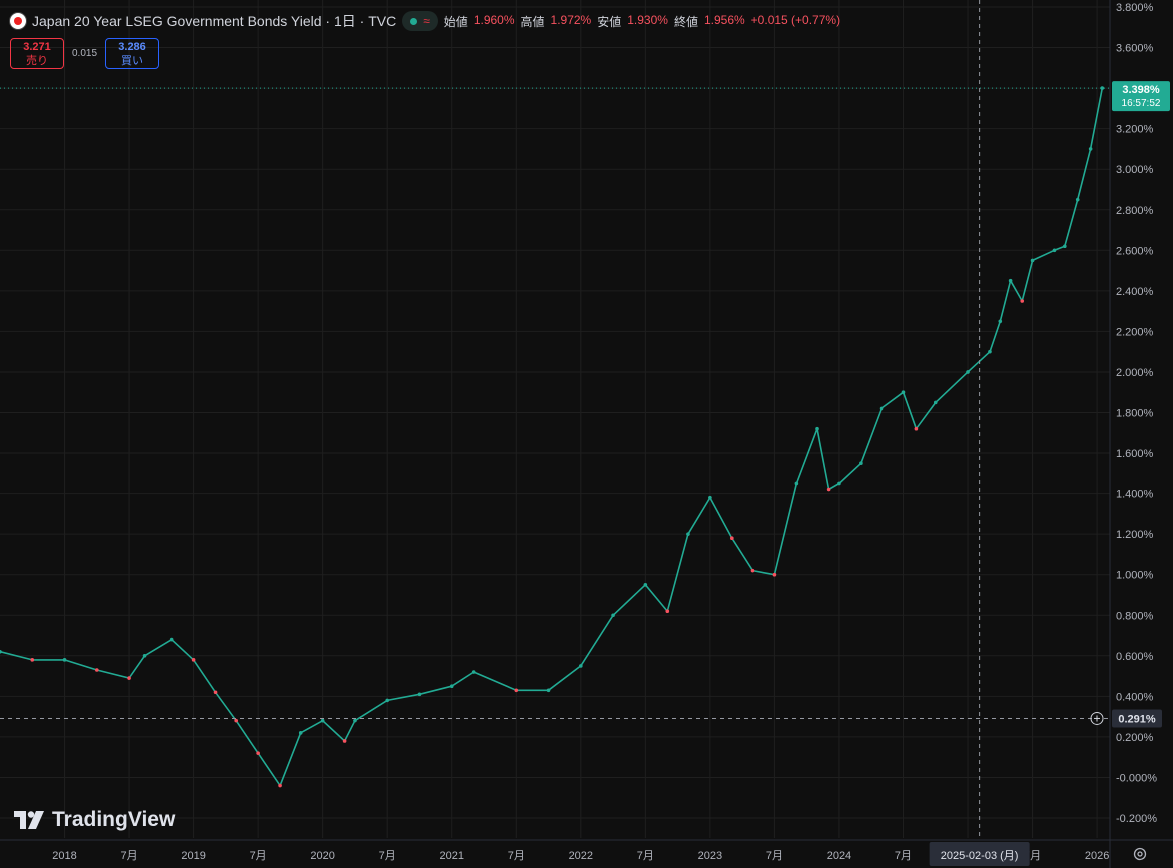 The width and height of the screenshot is (1173, 868). Describe the element at coordinates (710, 856) in the screenshot. I see `x-tick-label: 2023` at that location.